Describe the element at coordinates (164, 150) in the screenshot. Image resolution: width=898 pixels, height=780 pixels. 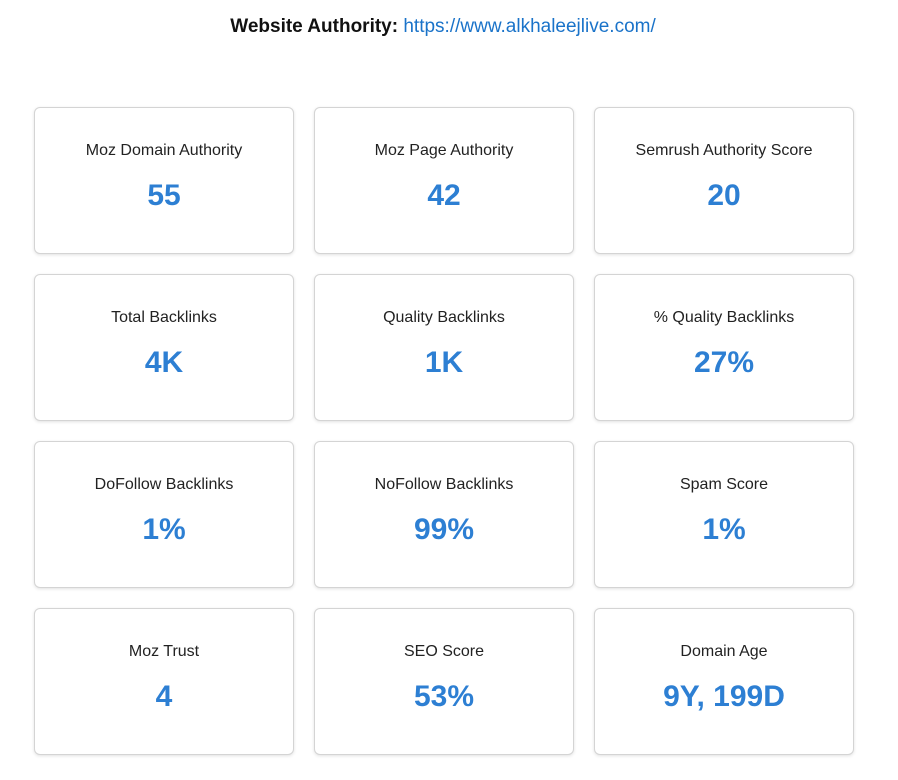
I see `metric-label: Moz Domain Authority` at that location.